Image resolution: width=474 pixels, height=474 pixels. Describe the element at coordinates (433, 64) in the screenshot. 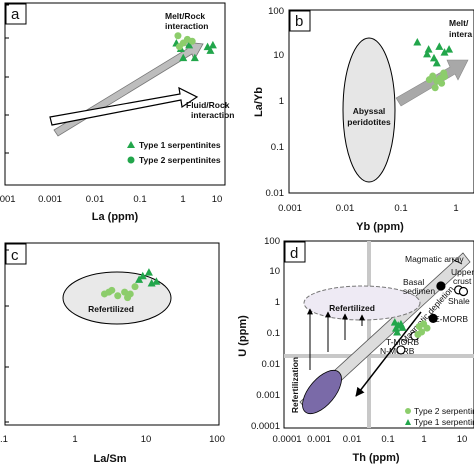

I see `panel-b-points` at that location.